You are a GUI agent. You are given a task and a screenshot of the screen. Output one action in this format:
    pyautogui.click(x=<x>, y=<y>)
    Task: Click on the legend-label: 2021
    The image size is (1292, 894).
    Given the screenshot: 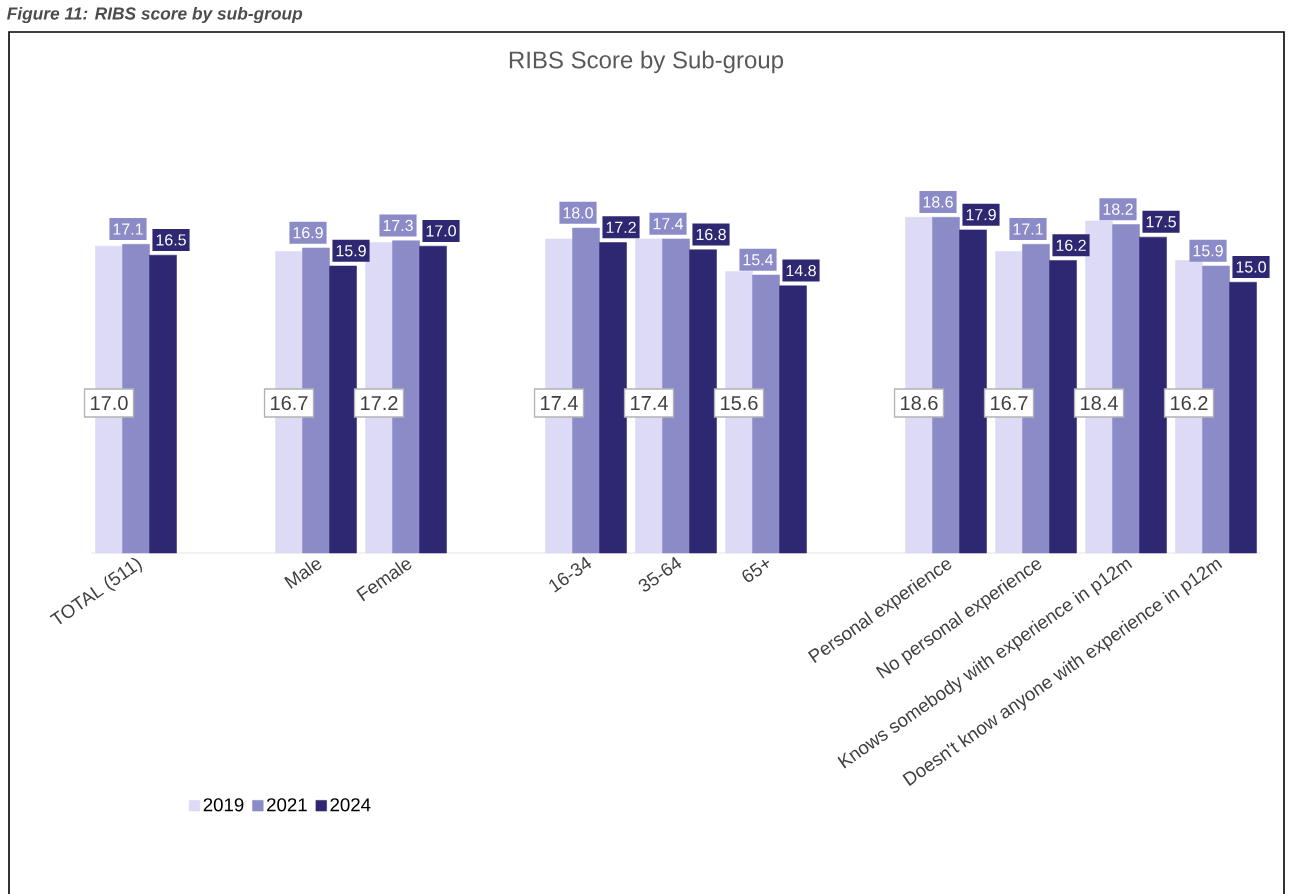 What is the action you would take?
    pyautogui.click(x=287, y=805)
    